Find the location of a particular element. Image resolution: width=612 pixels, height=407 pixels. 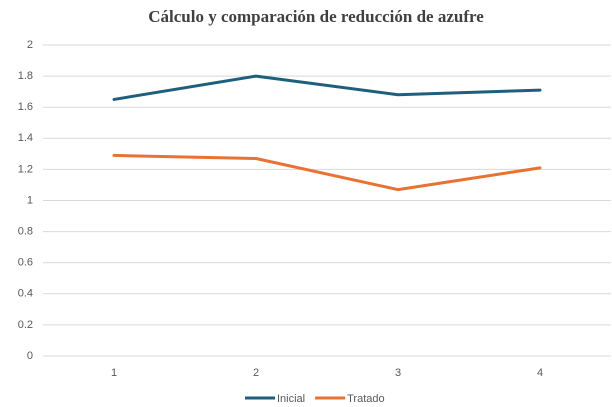

x-tick-label: 3 is located at coordinates (398, 373).